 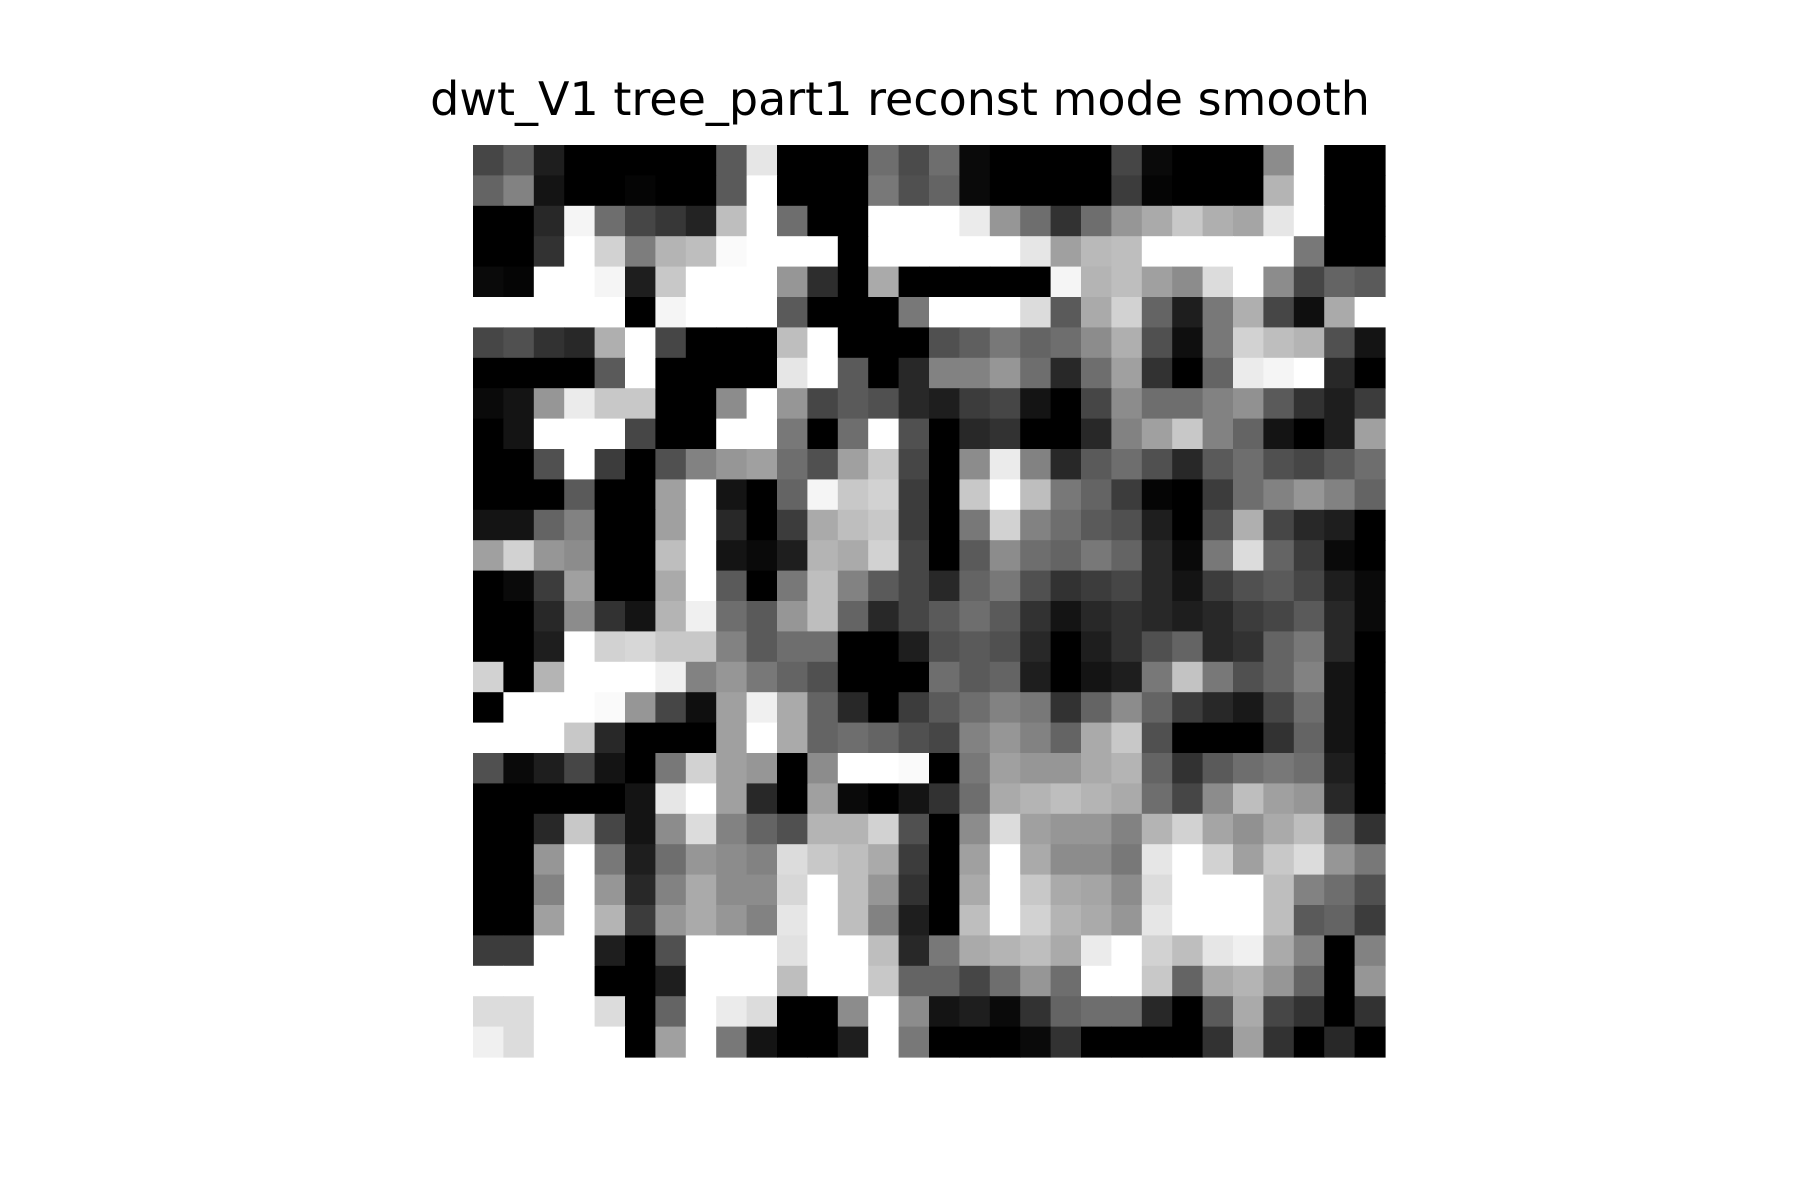 I want to click on heatmap-cell-r29-c12, so click(x=853, y=1042).